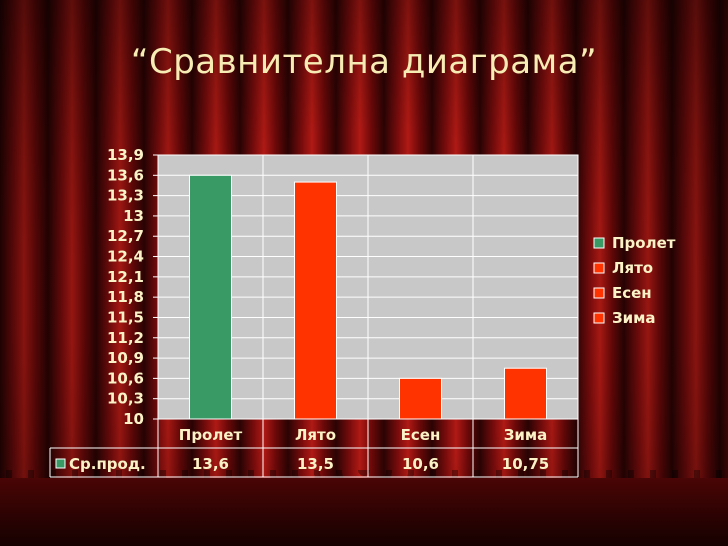 The height and width of the screenshot is (546, 728). What do you see at coordinates (125, 236) in the screenshot?
I see `y-tick-label: 12,7` at bounding box center [125, 236].